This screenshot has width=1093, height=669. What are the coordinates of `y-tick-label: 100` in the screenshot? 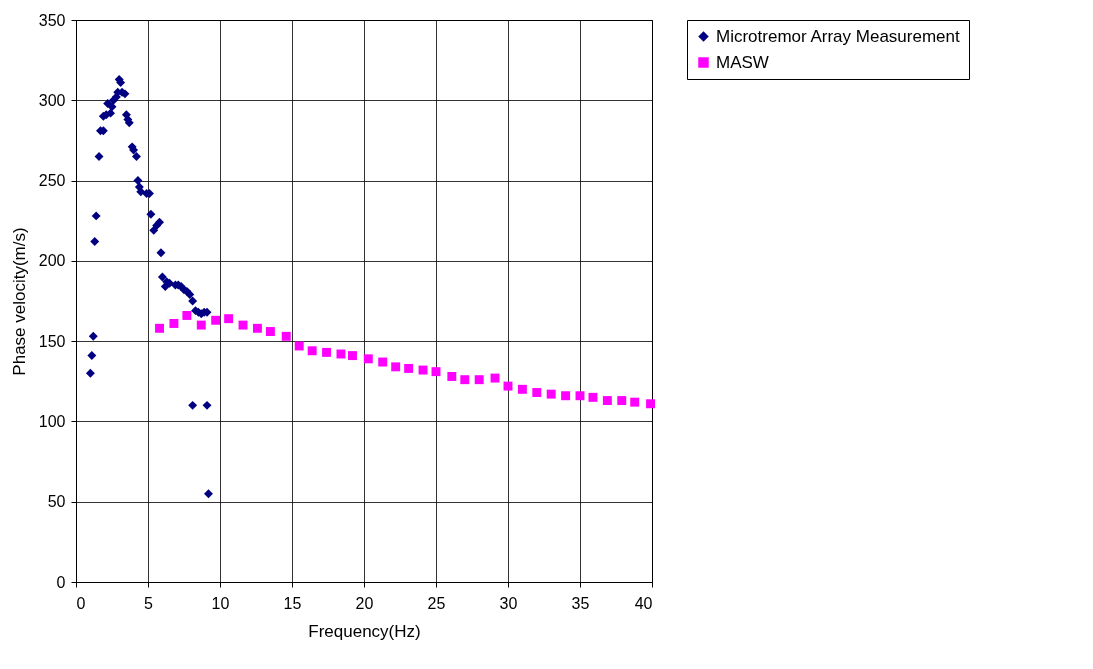 It's located at (52, 421).